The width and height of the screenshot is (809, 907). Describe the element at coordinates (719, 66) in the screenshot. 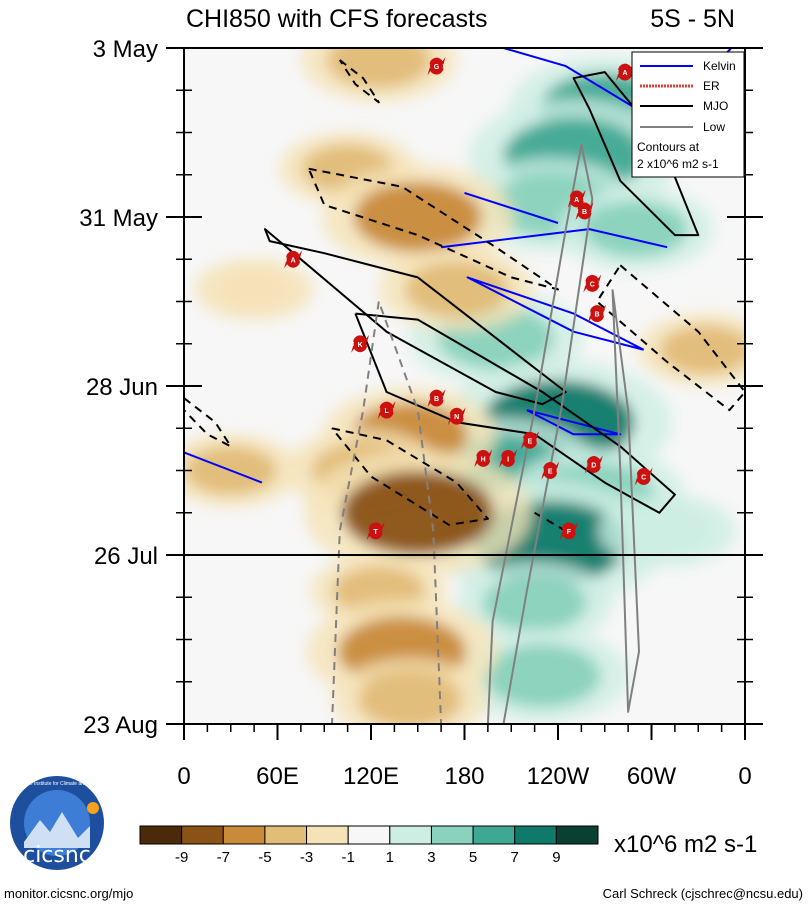

I see `legend-kelvin-label: Kelvin` at that location.